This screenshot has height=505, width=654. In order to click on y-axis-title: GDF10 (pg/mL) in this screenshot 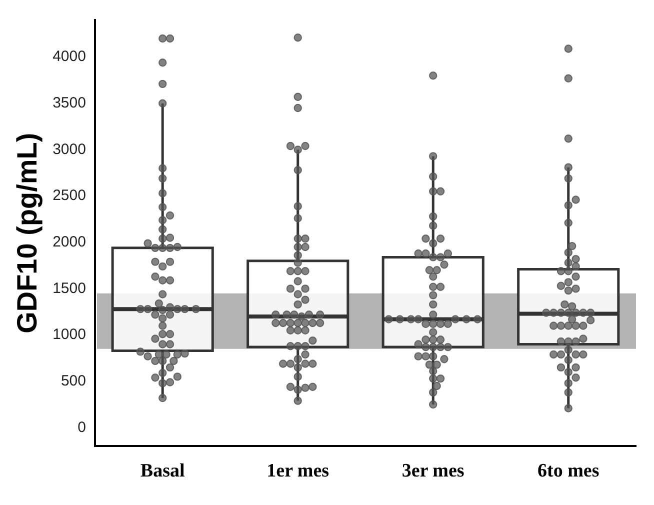, I will do `click(27, 233)`.